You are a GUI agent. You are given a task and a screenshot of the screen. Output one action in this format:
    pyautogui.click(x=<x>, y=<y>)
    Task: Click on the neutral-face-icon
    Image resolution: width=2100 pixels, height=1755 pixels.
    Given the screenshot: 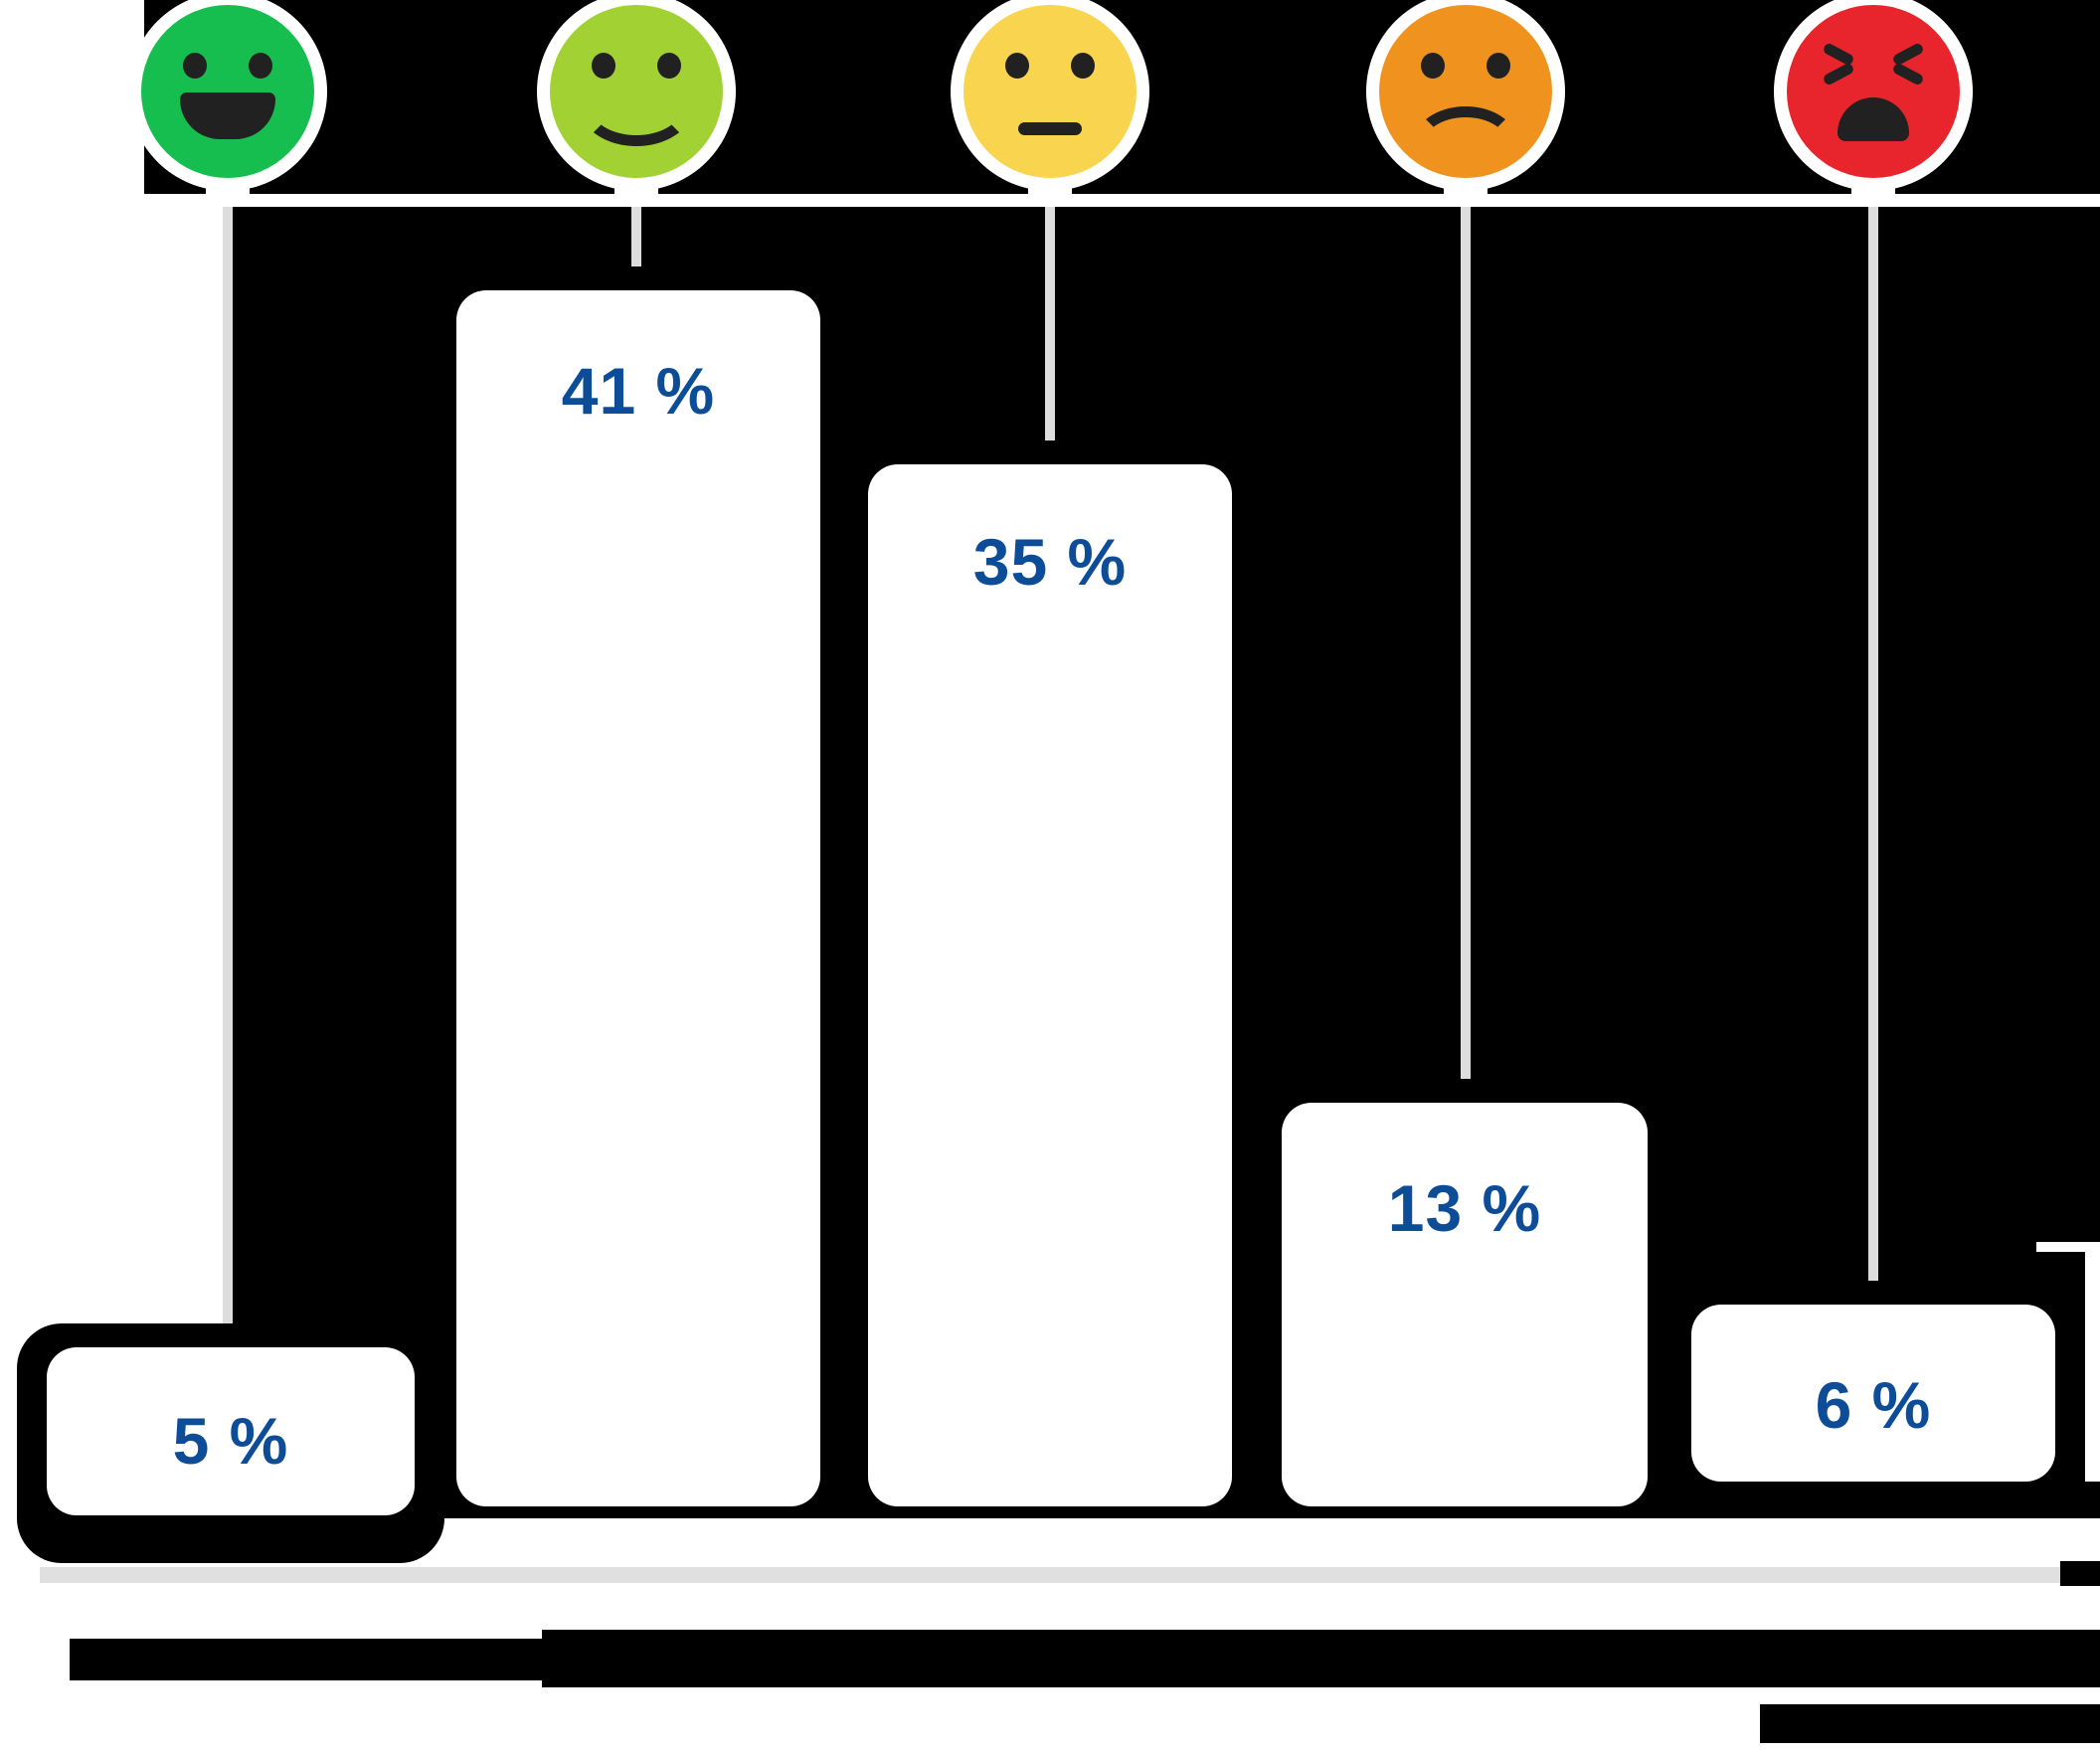 What is the action you would take?
    pyautogui.click(x=1050, y=91)
    